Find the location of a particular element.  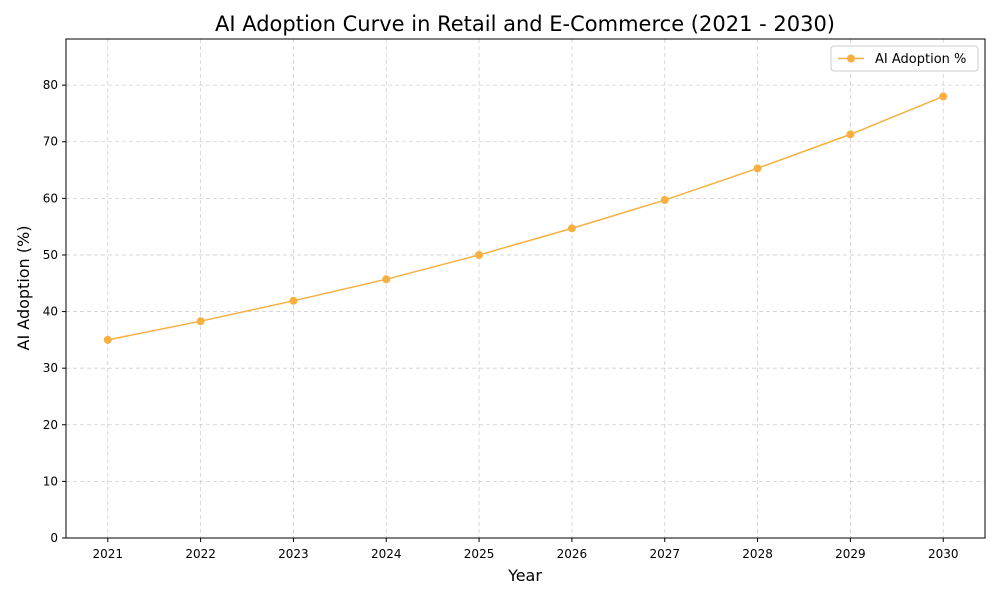

legend-marker-swatch is located at coordinates (851, 58).